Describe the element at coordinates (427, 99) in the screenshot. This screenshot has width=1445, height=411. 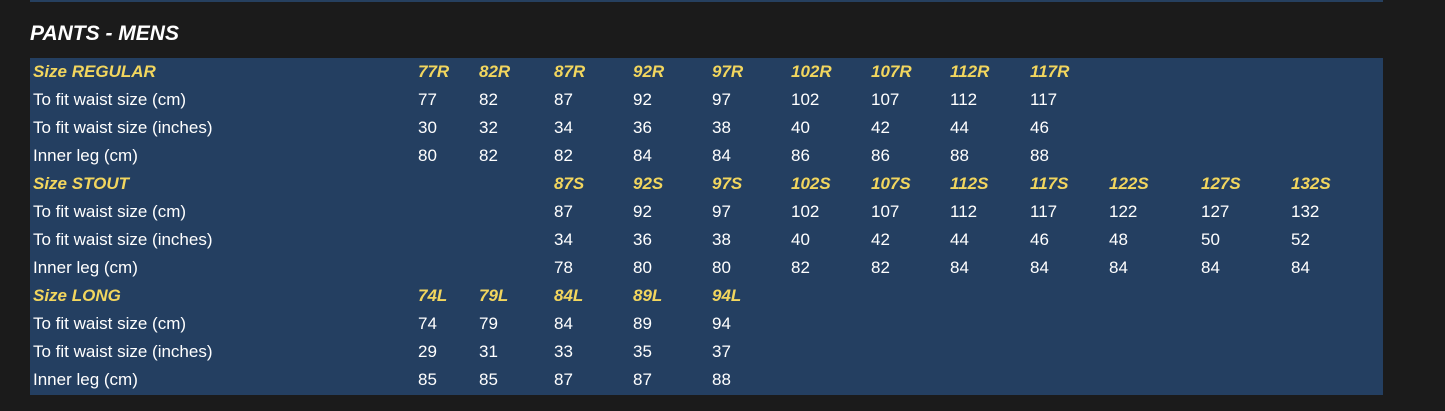
I see `value-cell: 77` at that location.